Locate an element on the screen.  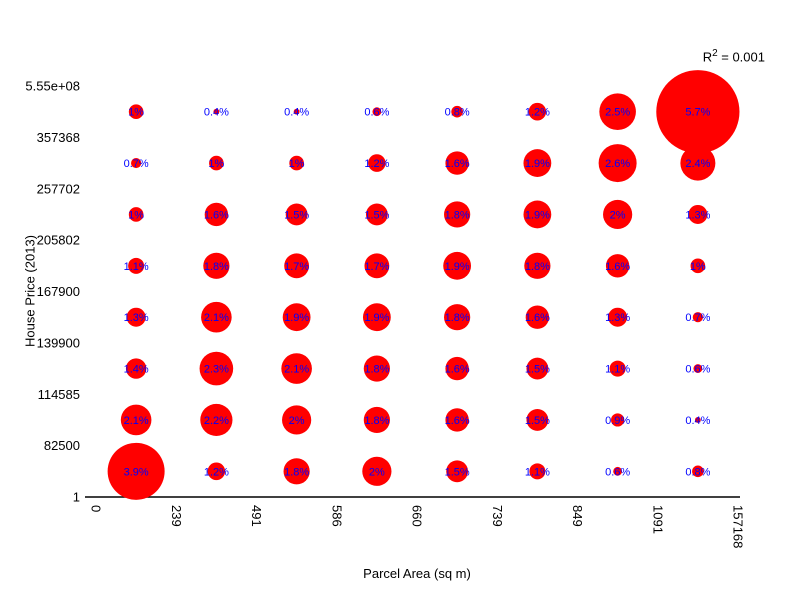
y-tick-label: 205802 is located at coordinates (58, 240).